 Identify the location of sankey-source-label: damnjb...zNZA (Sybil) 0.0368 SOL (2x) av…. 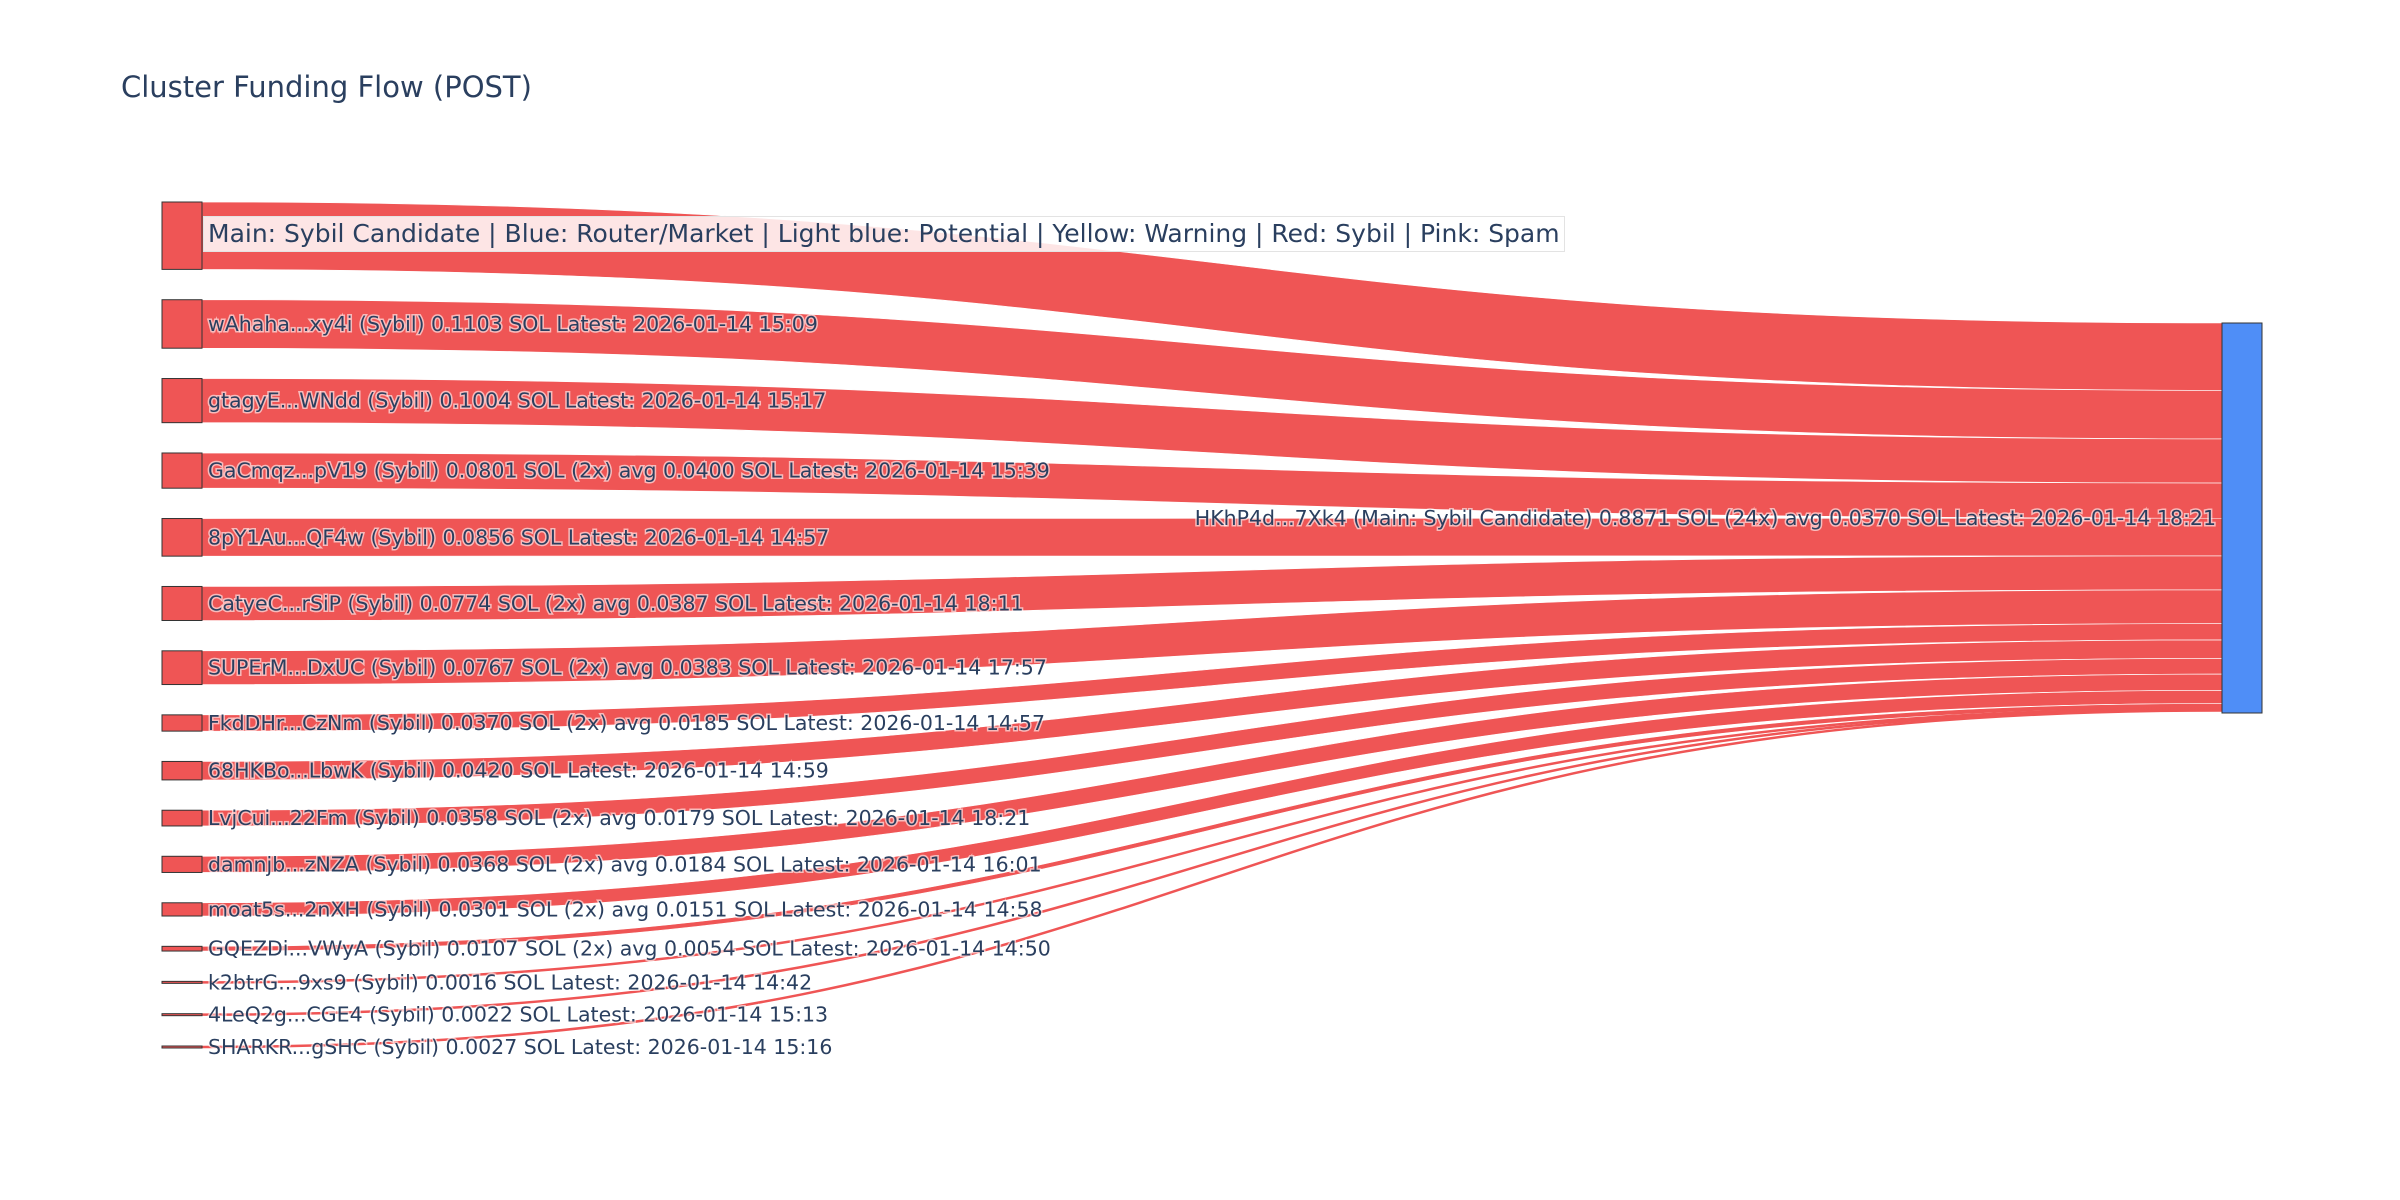
(625, 864).